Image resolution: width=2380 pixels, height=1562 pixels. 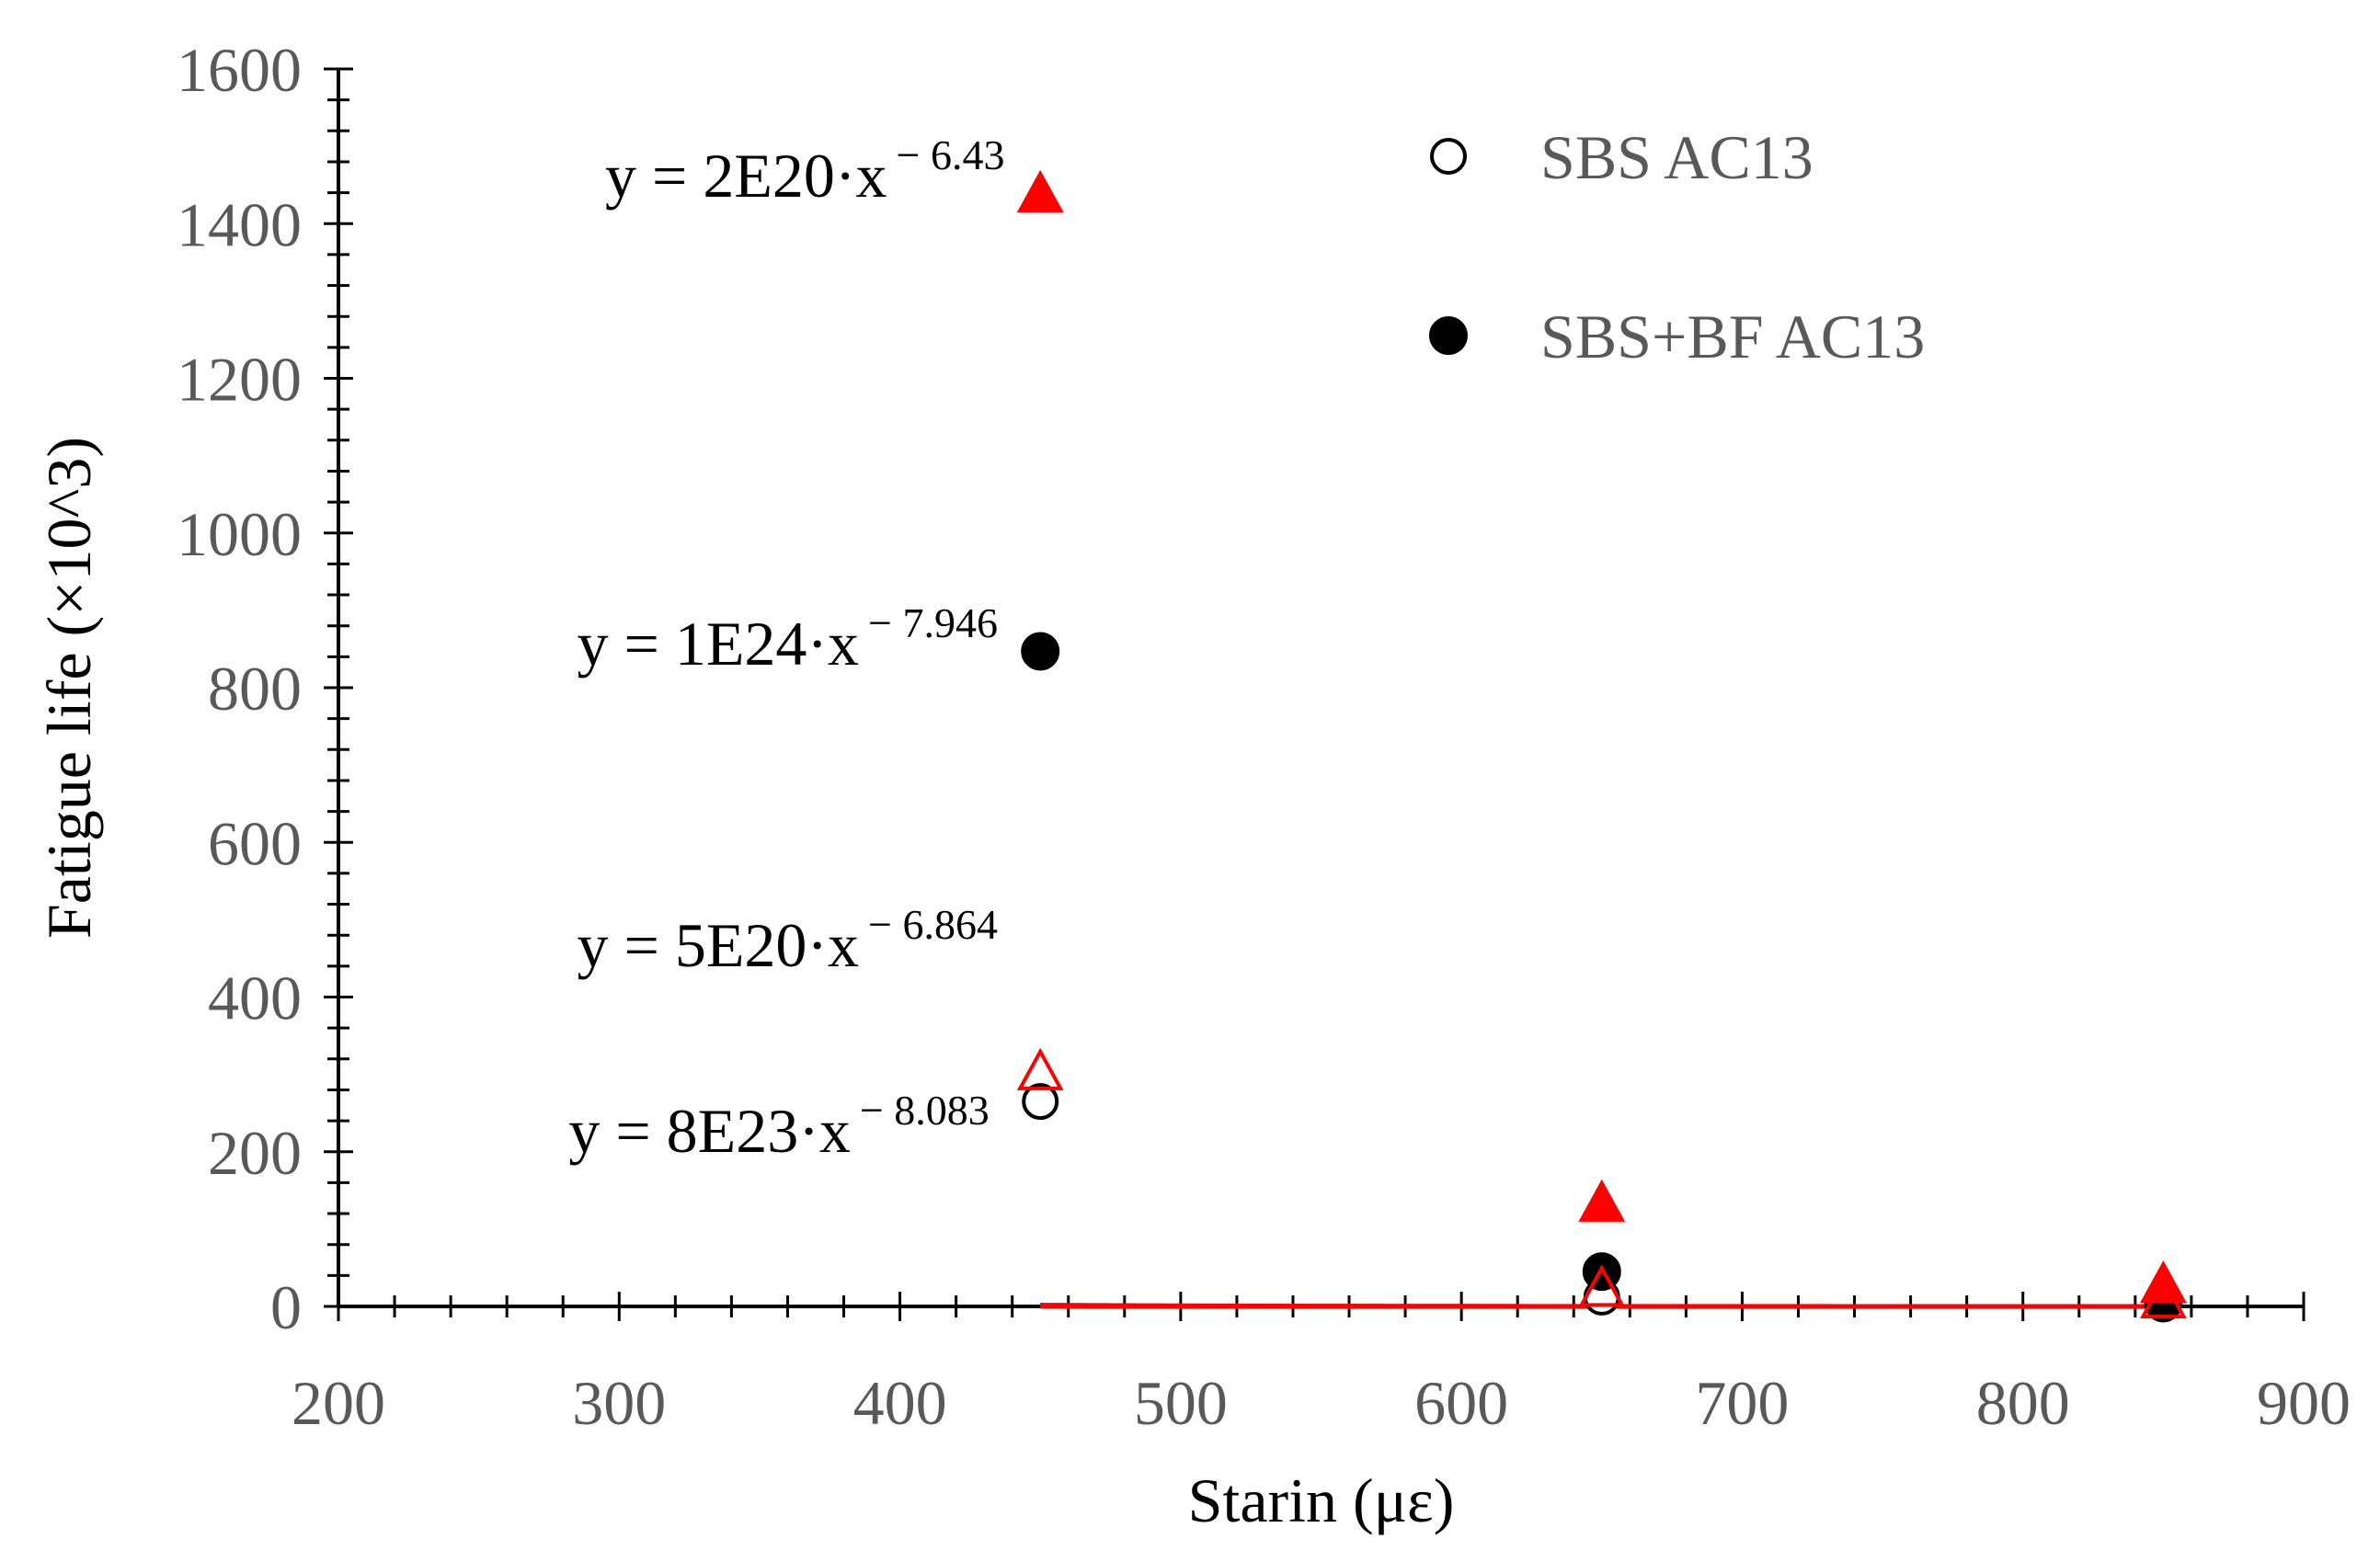 I want to click on fit-equation: y = 2E20·x − 6.43, so click(x=804, y=171).